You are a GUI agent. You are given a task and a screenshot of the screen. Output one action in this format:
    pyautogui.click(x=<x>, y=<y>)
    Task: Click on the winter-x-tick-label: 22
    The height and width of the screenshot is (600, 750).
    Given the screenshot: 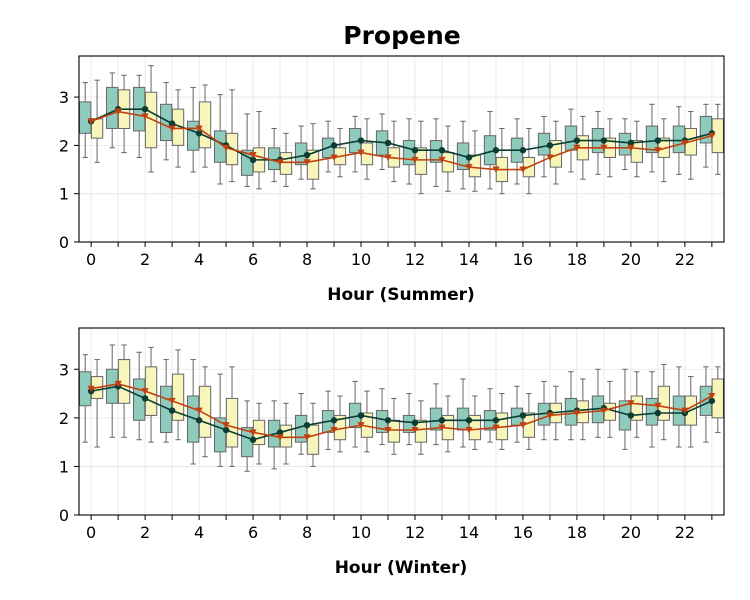 What is the action you would take?
    pyautogui.click(x=685, y=532)
    